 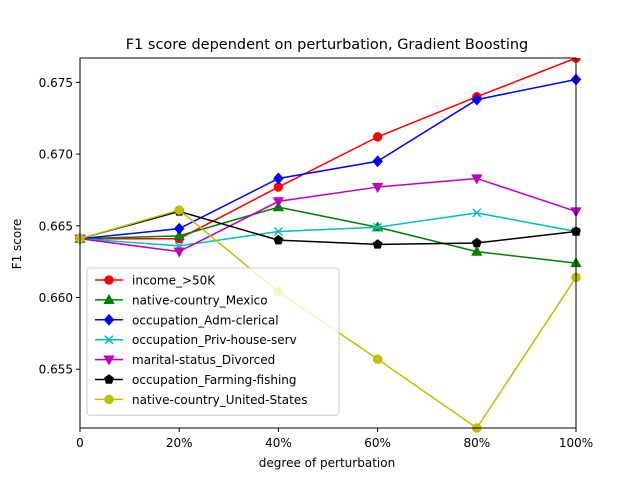 I want to click on legend-label: marital-status_Divorced, so click(x=203, y=360).